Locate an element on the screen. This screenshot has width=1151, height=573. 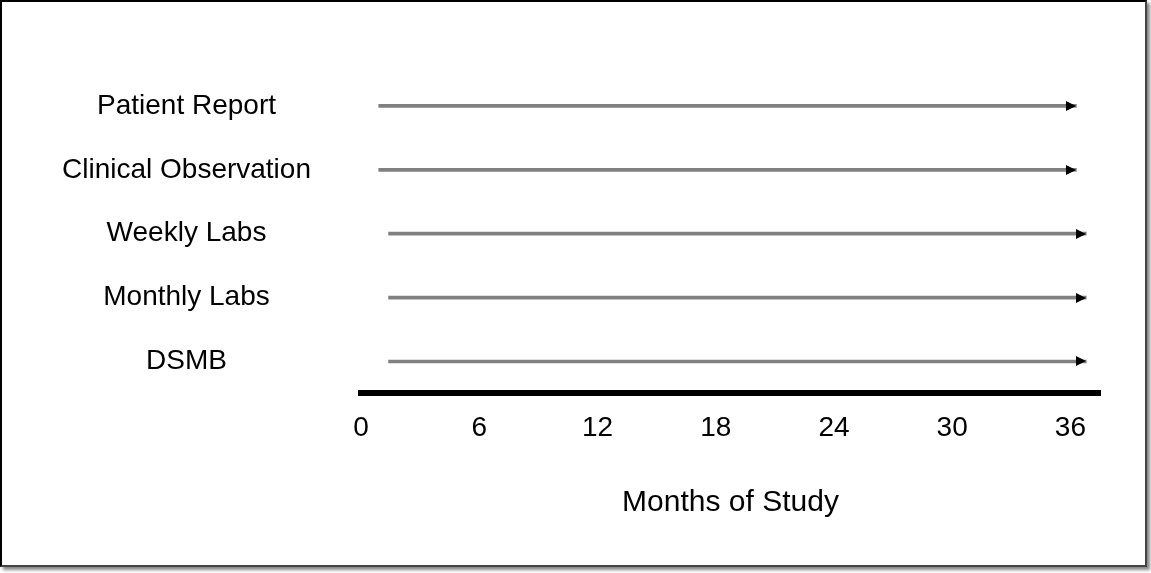
y-tick-label: Monthly Labs is located at coordinates (186, 296).